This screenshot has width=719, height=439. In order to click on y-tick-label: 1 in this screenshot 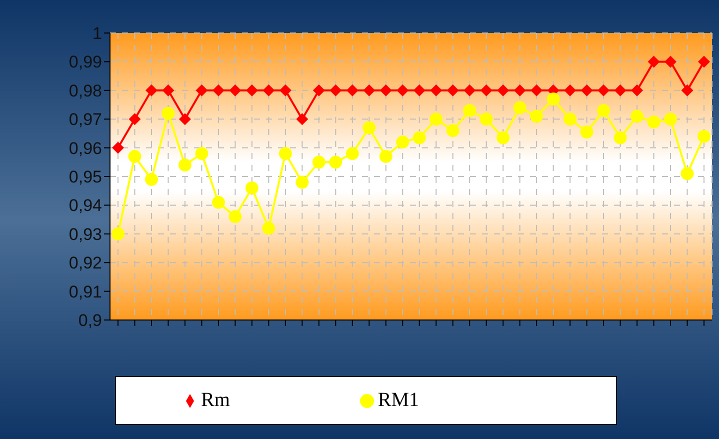, I will do `click(97, 34)`.